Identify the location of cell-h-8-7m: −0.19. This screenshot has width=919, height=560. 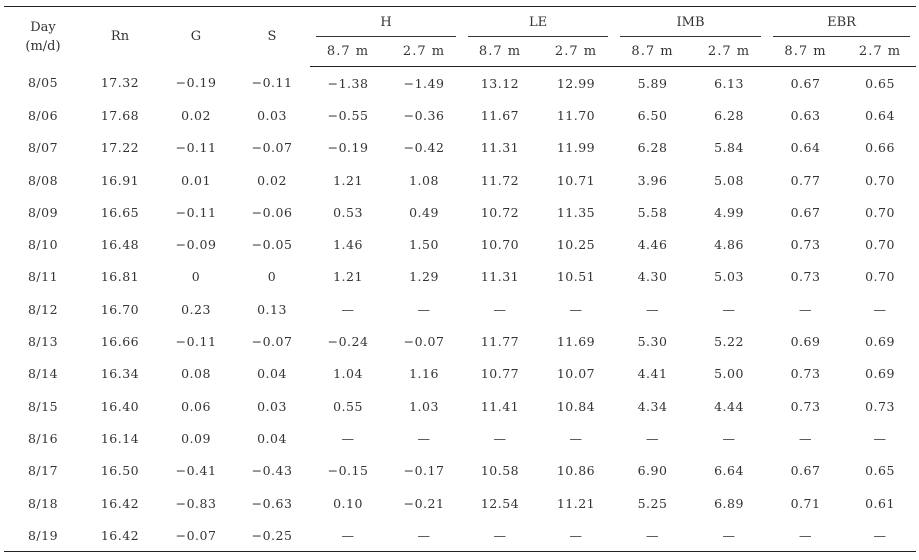
(348, 148).